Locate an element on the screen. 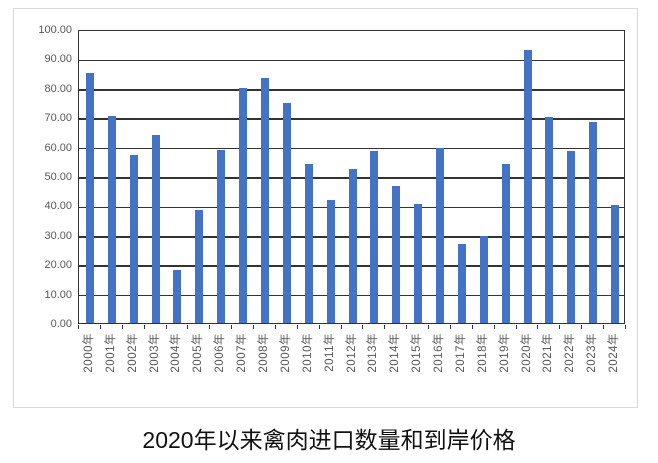 This screenshot has height=463, width=658. bar-2004年 is located at coordinates (177, 296).